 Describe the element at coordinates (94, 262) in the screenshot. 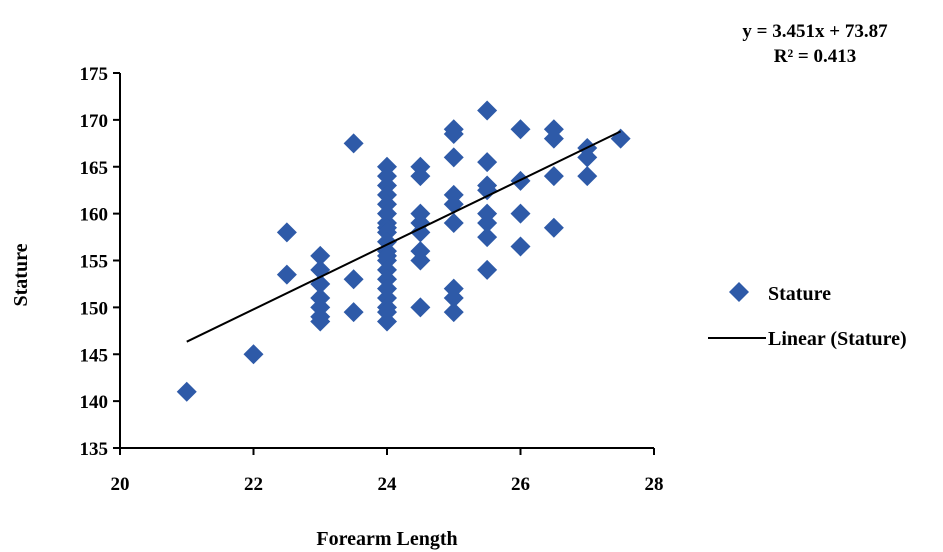

I see `y-tick-label: 155` at that location.